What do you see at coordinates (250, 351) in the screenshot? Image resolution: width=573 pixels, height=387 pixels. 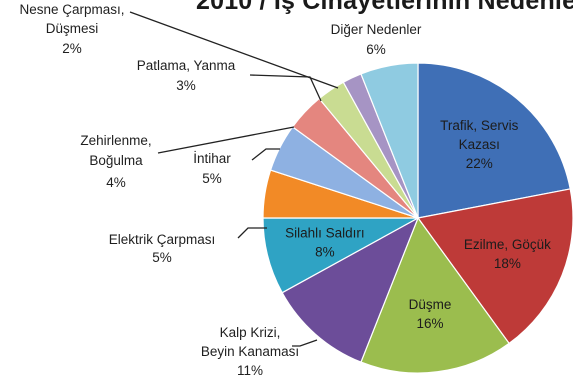 I see `slice-category-label: Beyin Kanaması` at bounding box center [250, 351].